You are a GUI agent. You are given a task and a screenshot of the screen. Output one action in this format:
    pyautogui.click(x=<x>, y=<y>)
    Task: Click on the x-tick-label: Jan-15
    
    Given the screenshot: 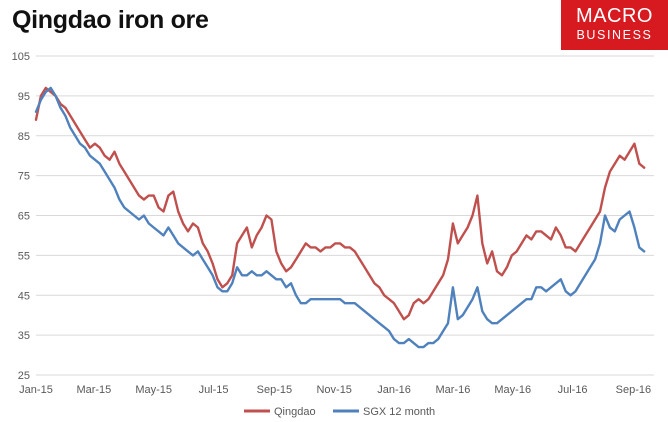 What is the action you would take?
    pyautogui.click(x=36, y=390)
    